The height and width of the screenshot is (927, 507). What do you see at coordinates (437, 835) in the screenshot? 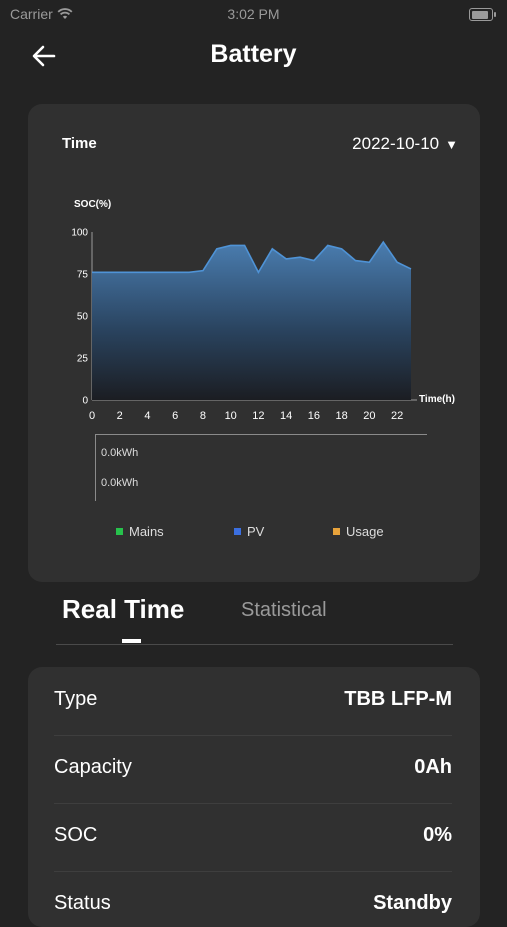
I see `info-value: 0%` at bounding box center [437, 835].